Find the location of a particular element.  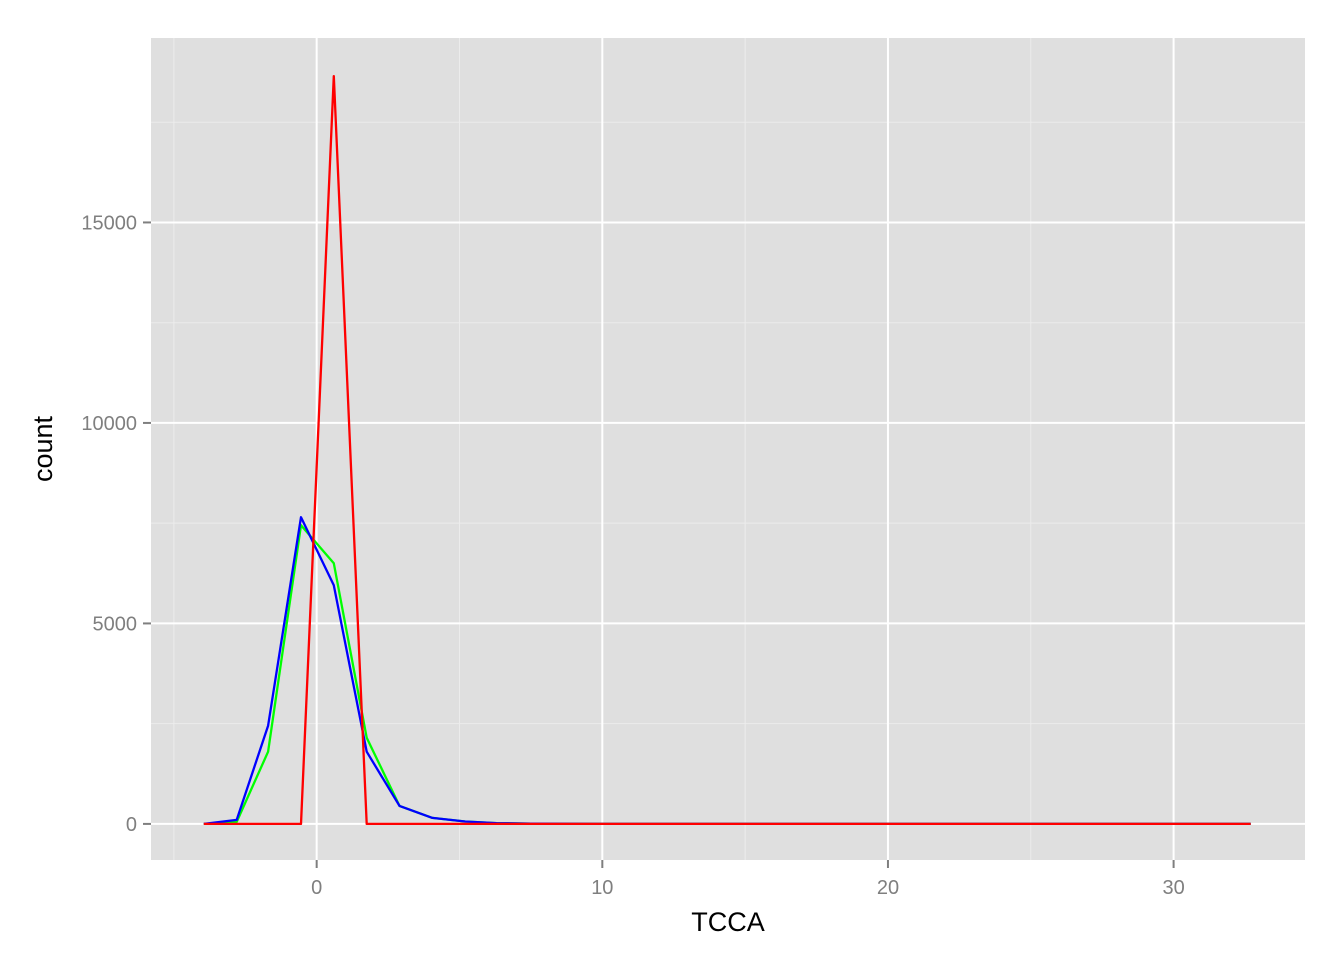

x-axis-title: TCCA is located at coordinates (728, 922).